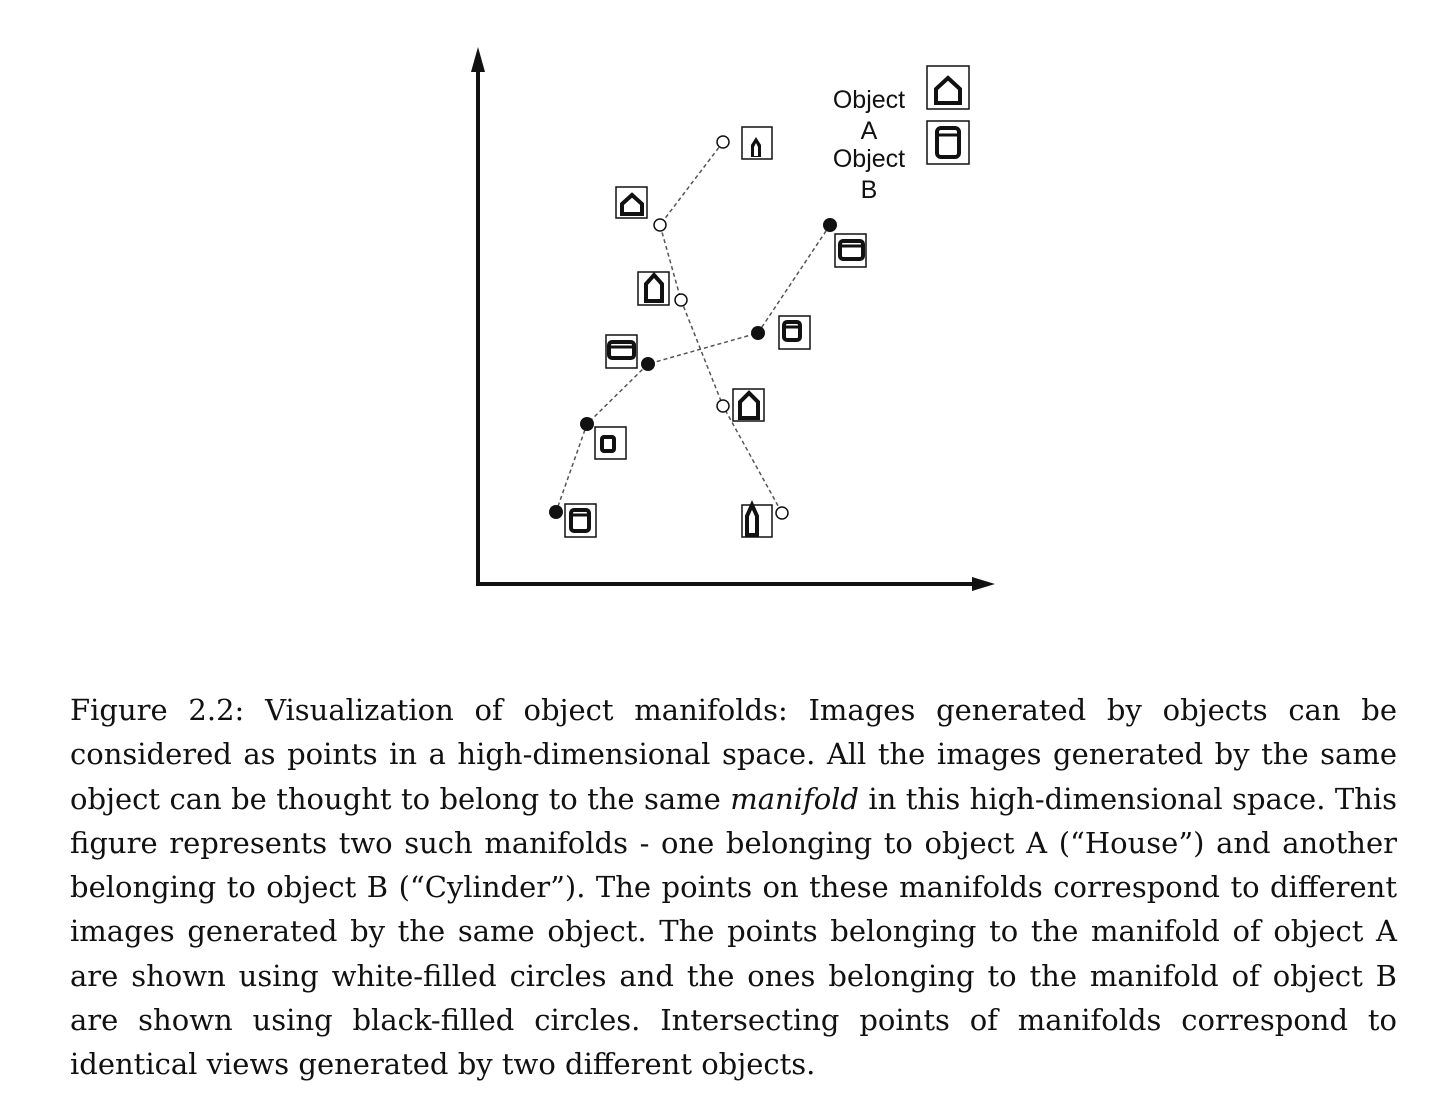  I want to click on manifold-a, so click(721, 327).